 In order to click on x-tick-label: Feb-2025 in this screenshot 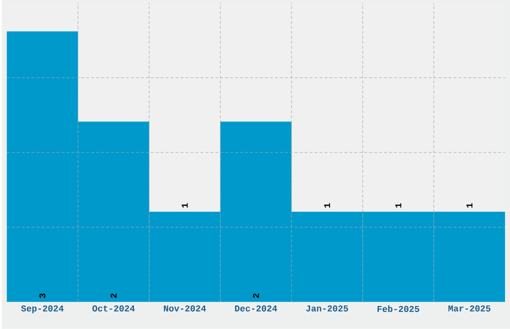, I will do `click(399, 309)`.